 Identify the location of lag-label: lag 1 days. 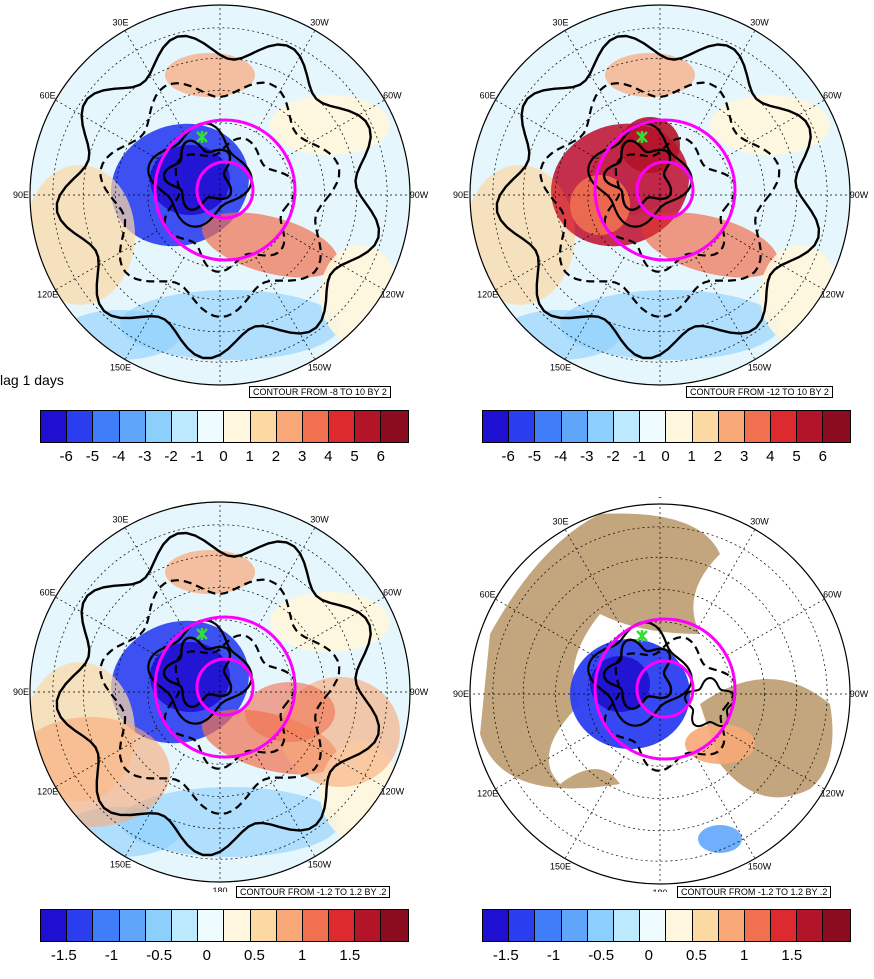
(32, 380).